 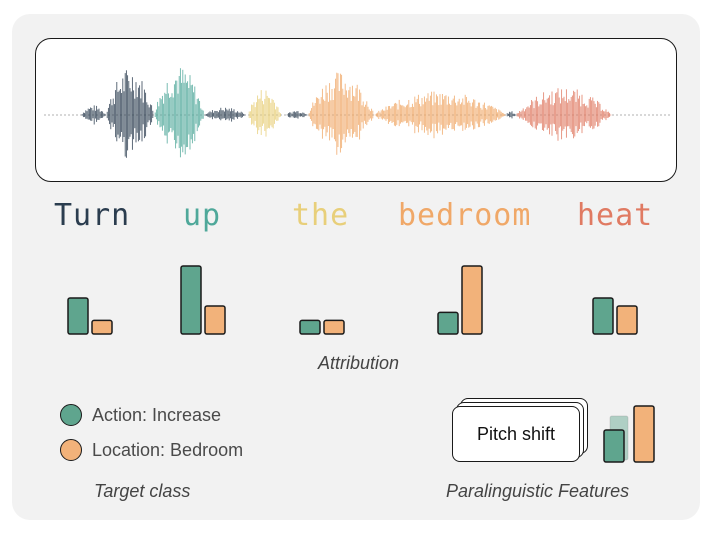 I want to click on bar-the-action, so click(x=310, y=327).